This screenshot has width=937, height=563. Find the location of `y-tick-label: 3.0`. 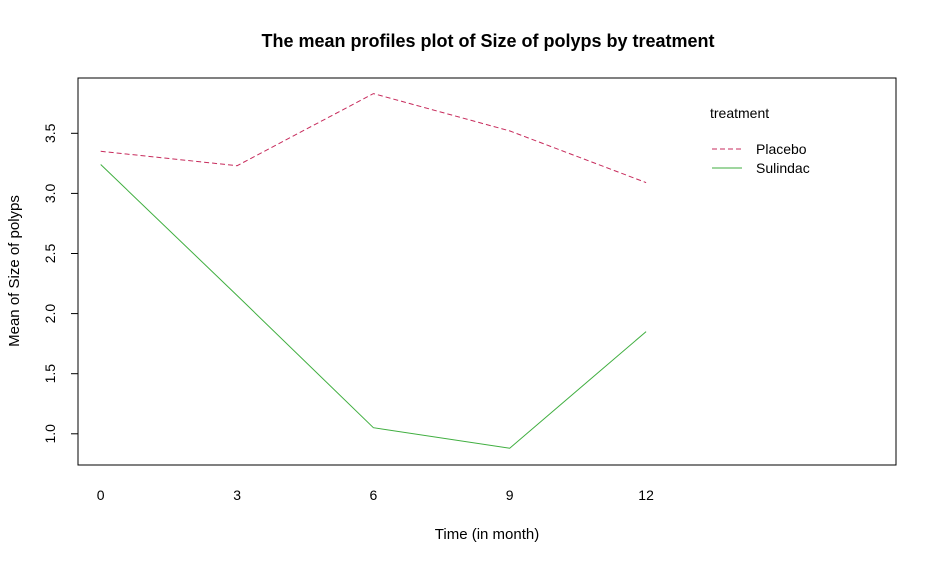

y-tick-label: 3.0 is located at coordinates (50, 193).